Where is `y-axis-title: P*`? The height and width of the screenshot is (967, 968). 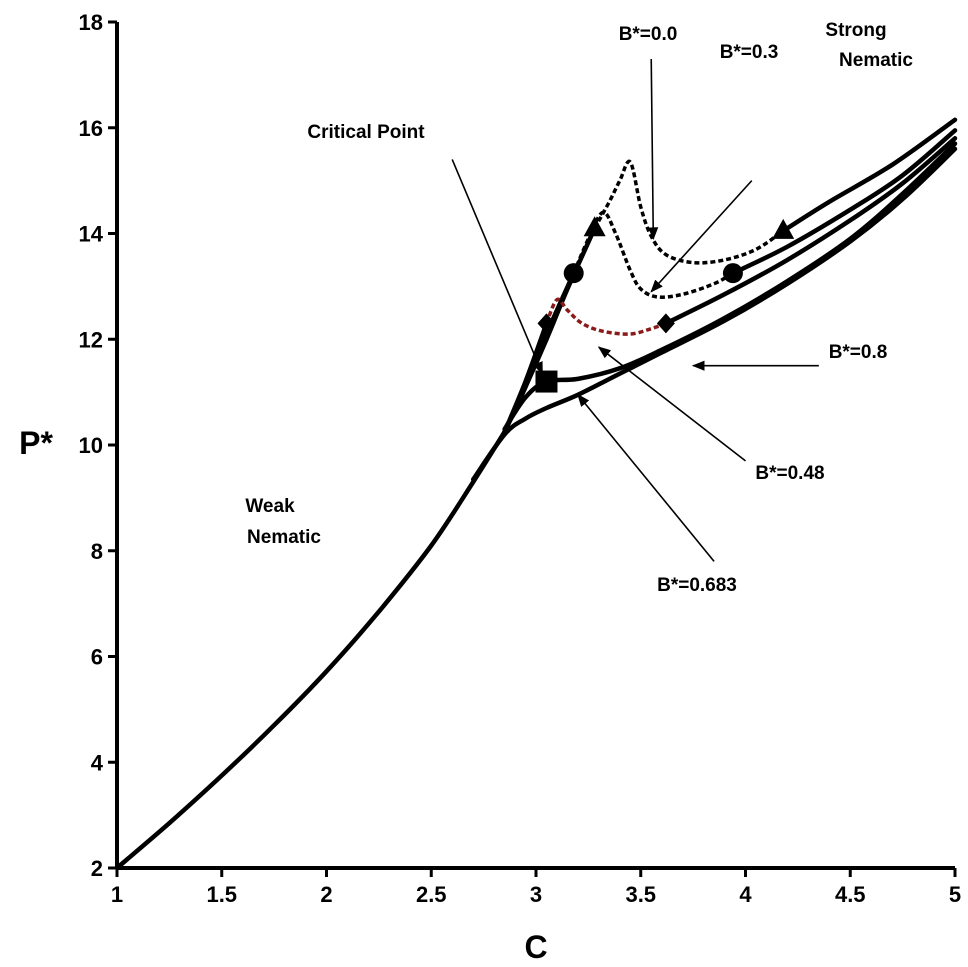 y-axis-title: P* is located at coordinates (36, 443).